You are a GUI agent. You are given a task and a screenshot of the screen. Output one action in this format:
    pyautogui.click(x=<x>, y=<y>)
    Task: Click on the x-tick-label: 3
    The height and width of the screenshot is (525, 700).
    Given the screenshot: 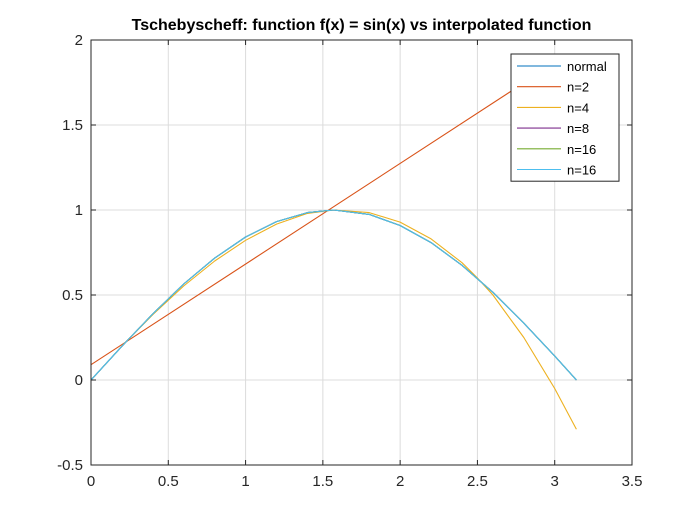 What is the action you would take?
    pyautogui.click(x=555, y=481)
    